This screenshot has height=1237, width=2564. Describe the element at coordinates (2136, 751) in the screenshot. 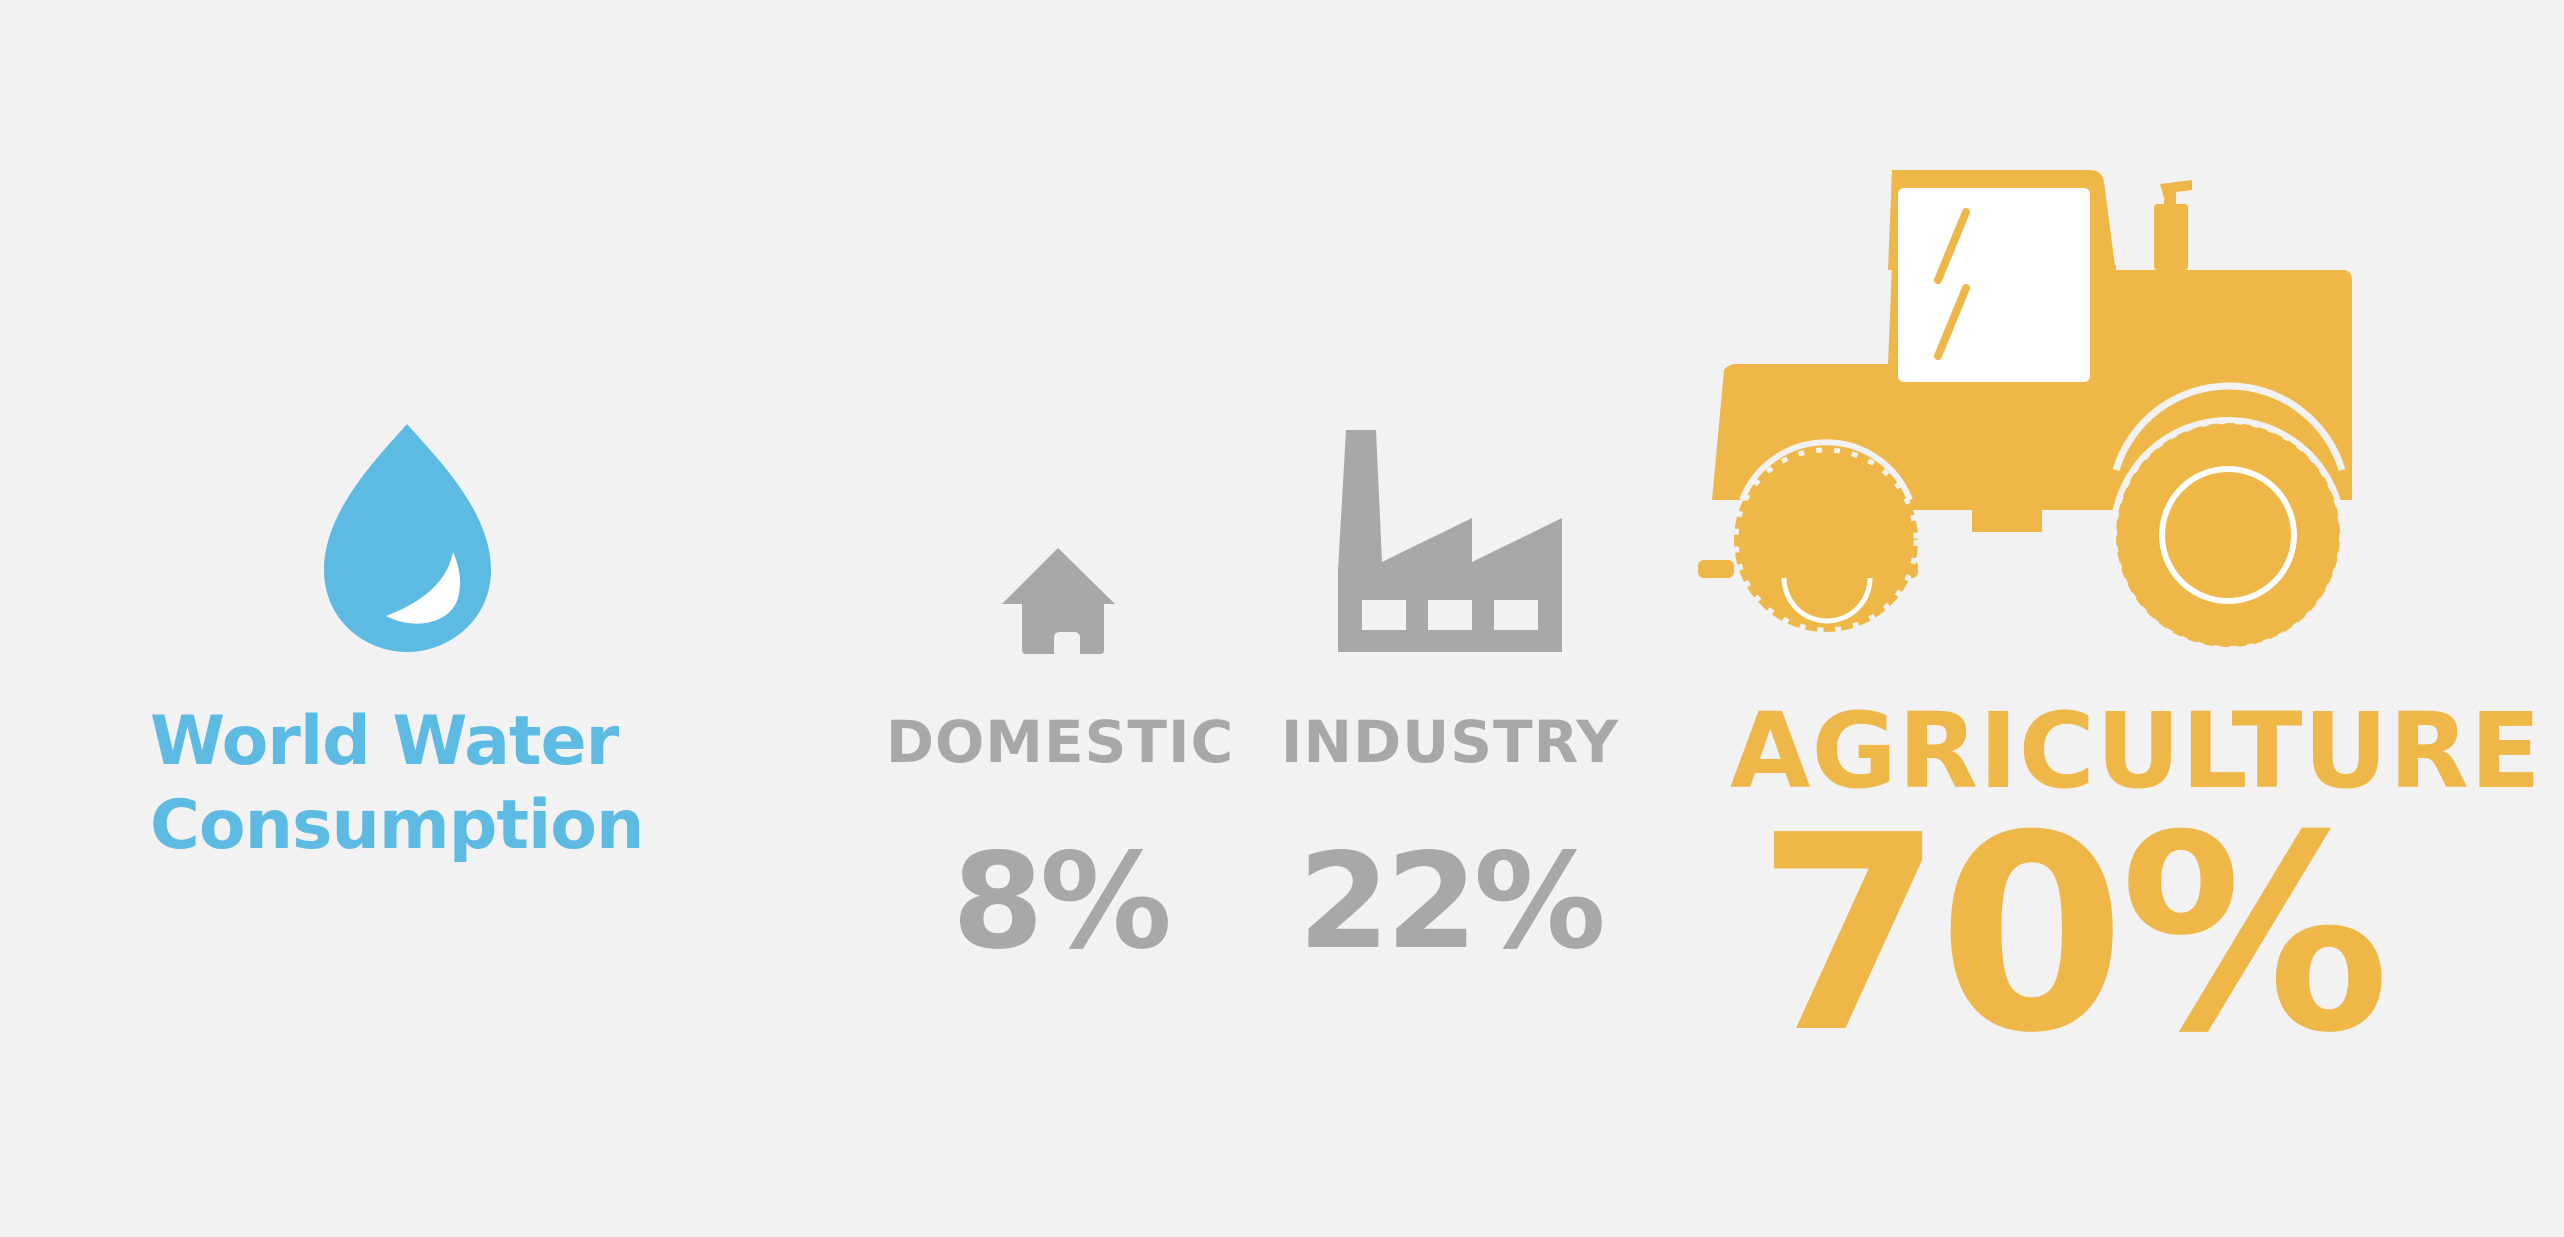

I see `agriculture-label: AGRICULTURE` at that location.